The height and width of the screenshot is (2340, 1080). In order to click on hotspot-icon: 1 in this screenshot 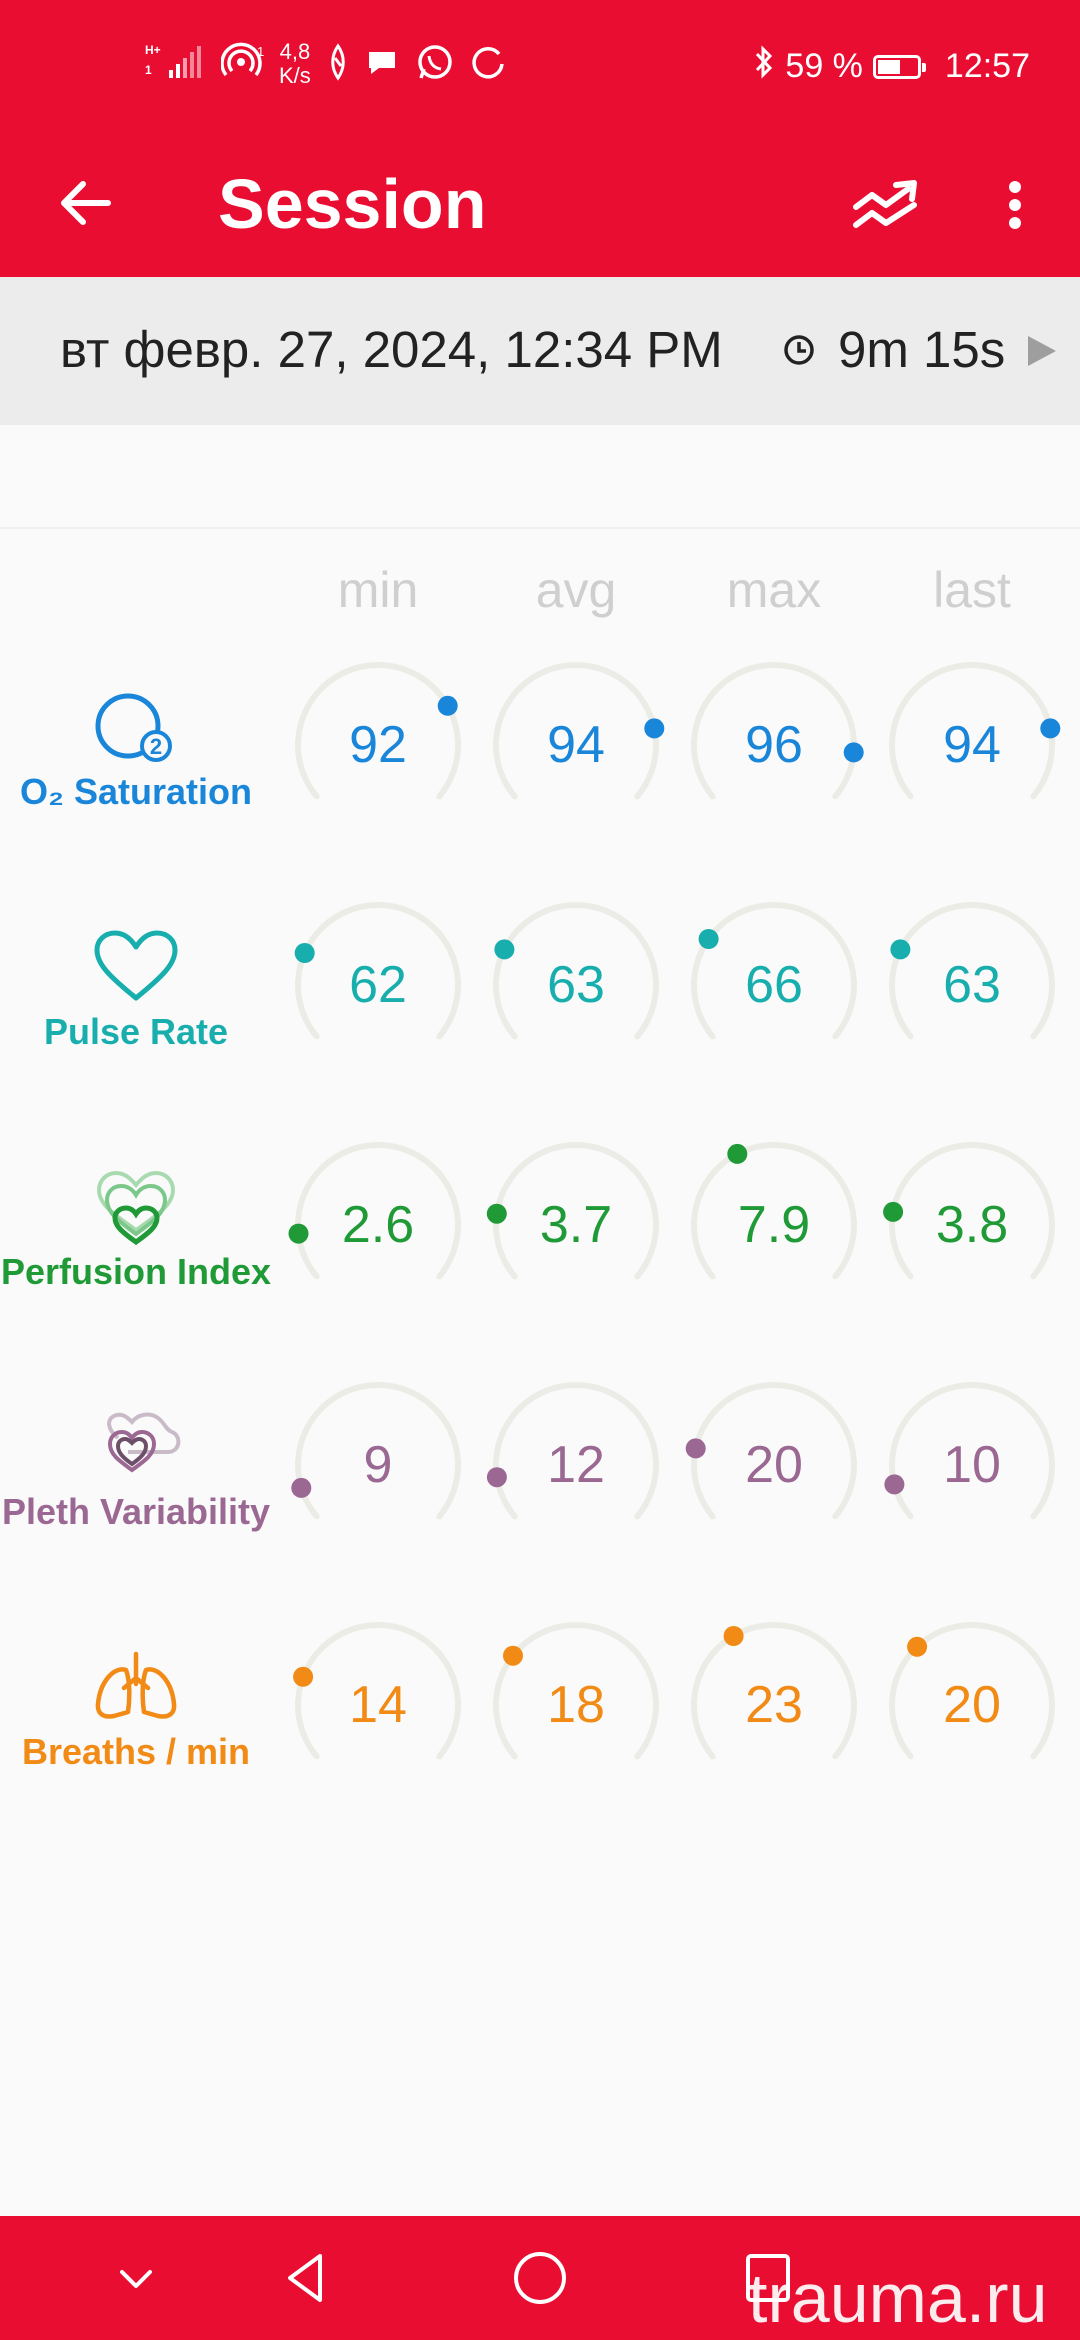, I will do `click(242, 64)`.